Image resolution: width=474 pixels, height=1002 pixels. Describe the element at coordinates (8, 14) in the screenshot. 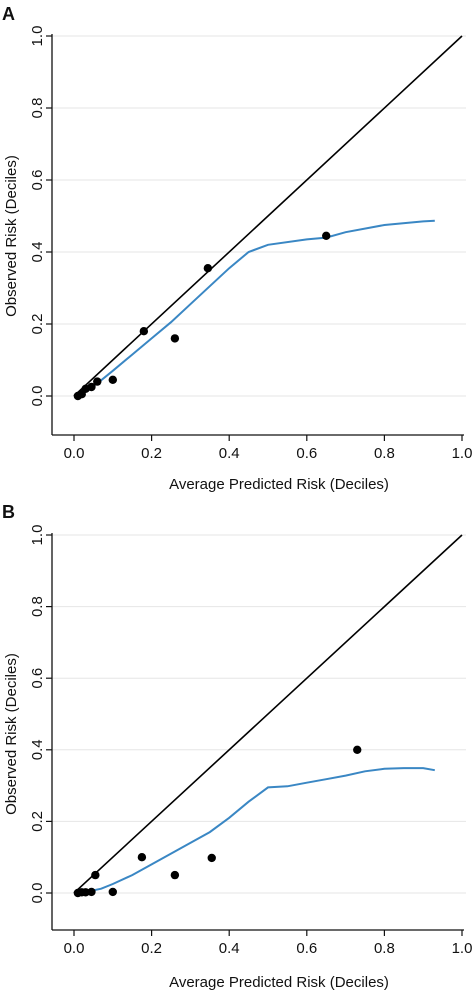

I see `panel-letter: A` at that location.